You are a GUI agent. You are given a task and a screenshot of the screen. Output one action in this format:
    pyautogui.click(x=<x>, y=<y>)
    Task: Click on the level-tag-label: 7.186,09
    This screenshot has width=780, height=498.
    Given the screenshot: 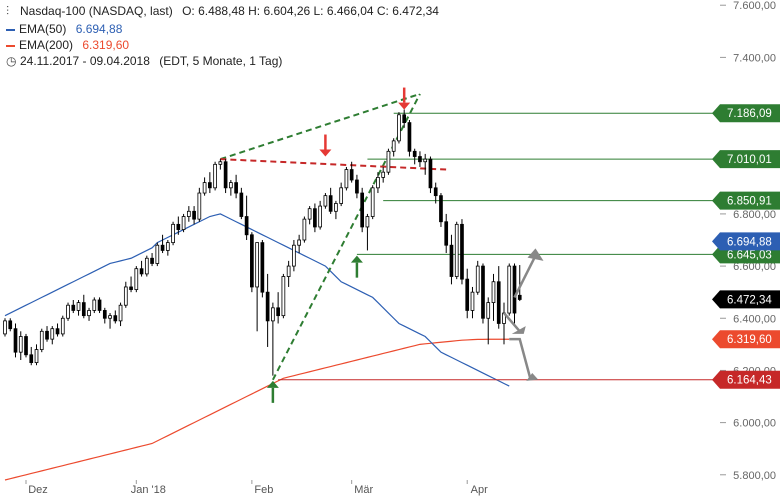 What is the action you would take?
    pyautogui.click(x=749, y=114)
    